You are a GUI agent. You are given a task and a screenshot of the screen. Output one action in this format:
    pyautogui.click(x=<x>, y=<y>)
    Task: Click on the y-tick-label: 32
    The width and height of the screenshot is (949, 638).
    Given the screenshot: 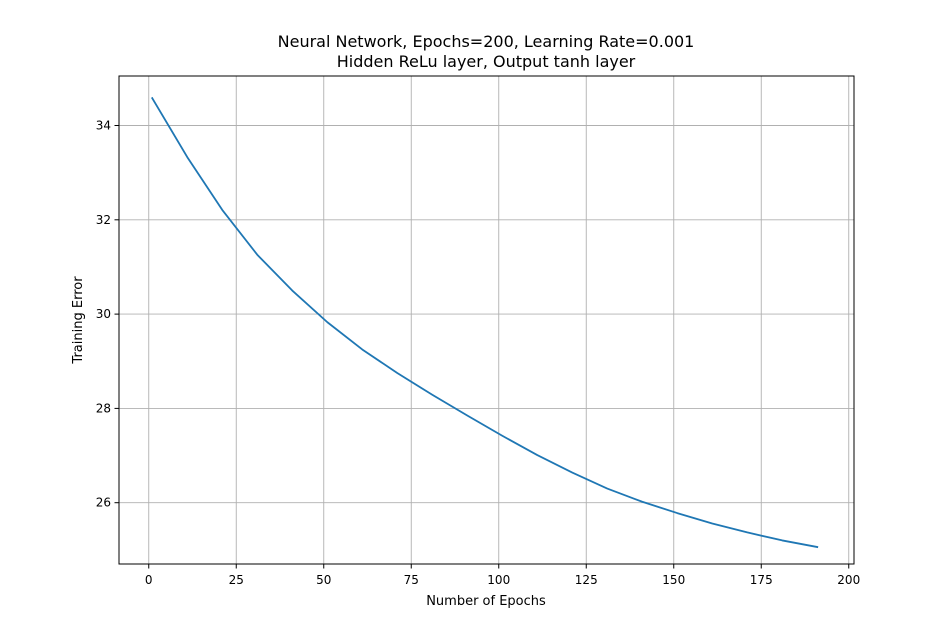 What is the action you would take?
    pyautogui.click(x=103, y=220)
    